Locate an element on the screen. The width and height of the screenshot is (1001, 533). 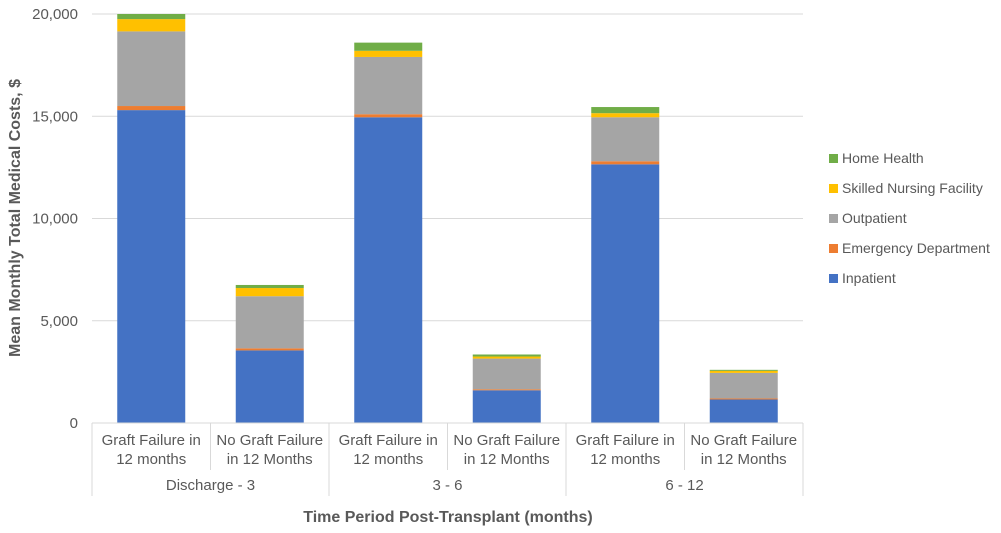
legend-label: Outpatient is located at coordinates (874, 218).